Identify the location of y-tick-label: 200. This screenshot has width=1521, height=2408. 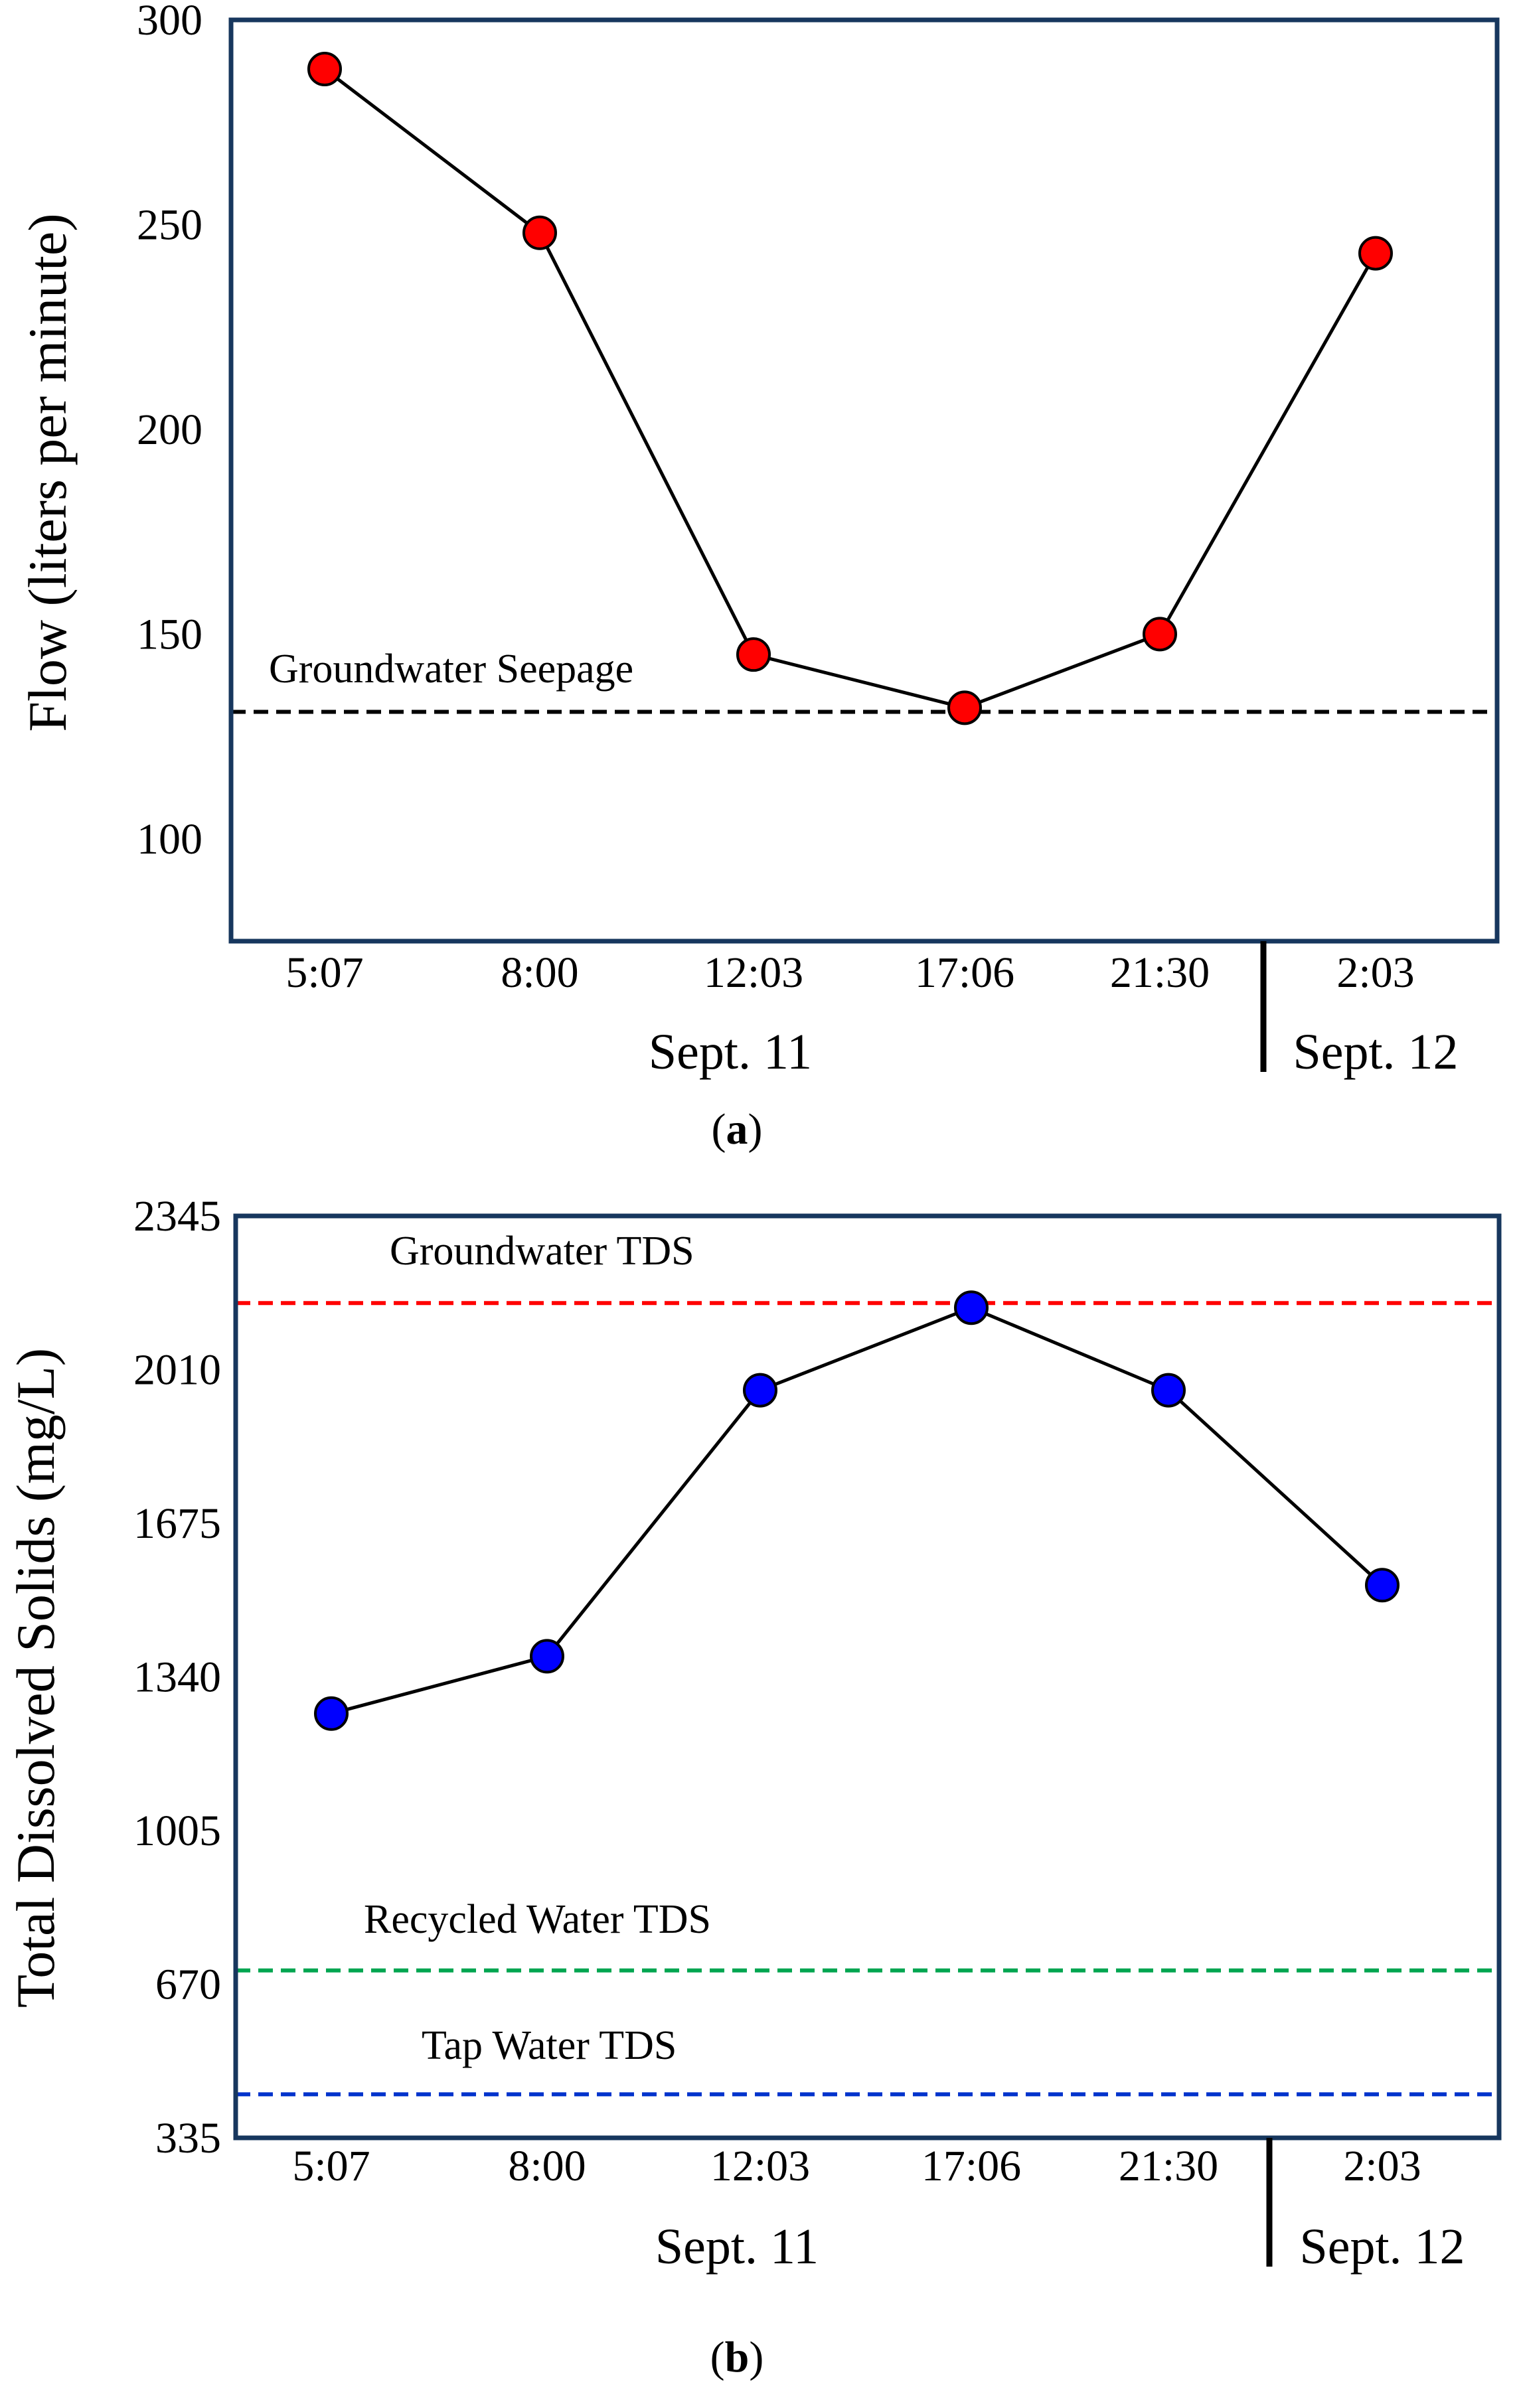
(169, 430).